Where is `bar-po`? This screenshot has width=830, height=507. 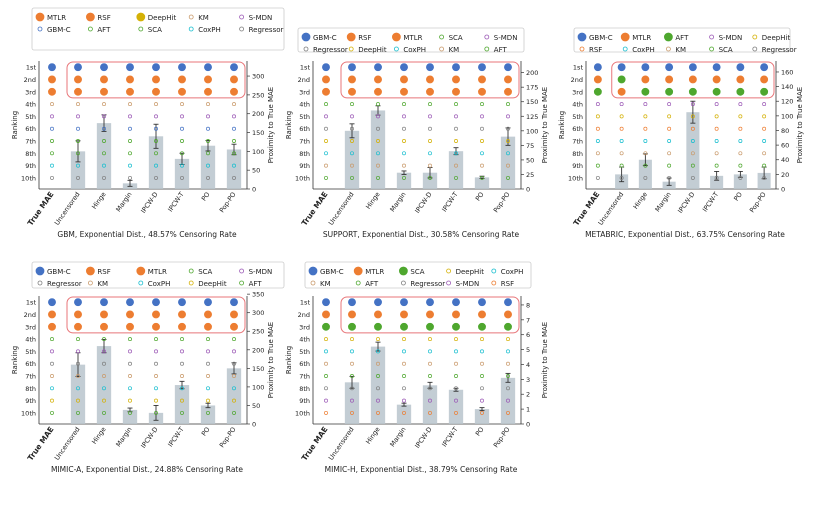 bar-po is located at coordinates (482, 416).